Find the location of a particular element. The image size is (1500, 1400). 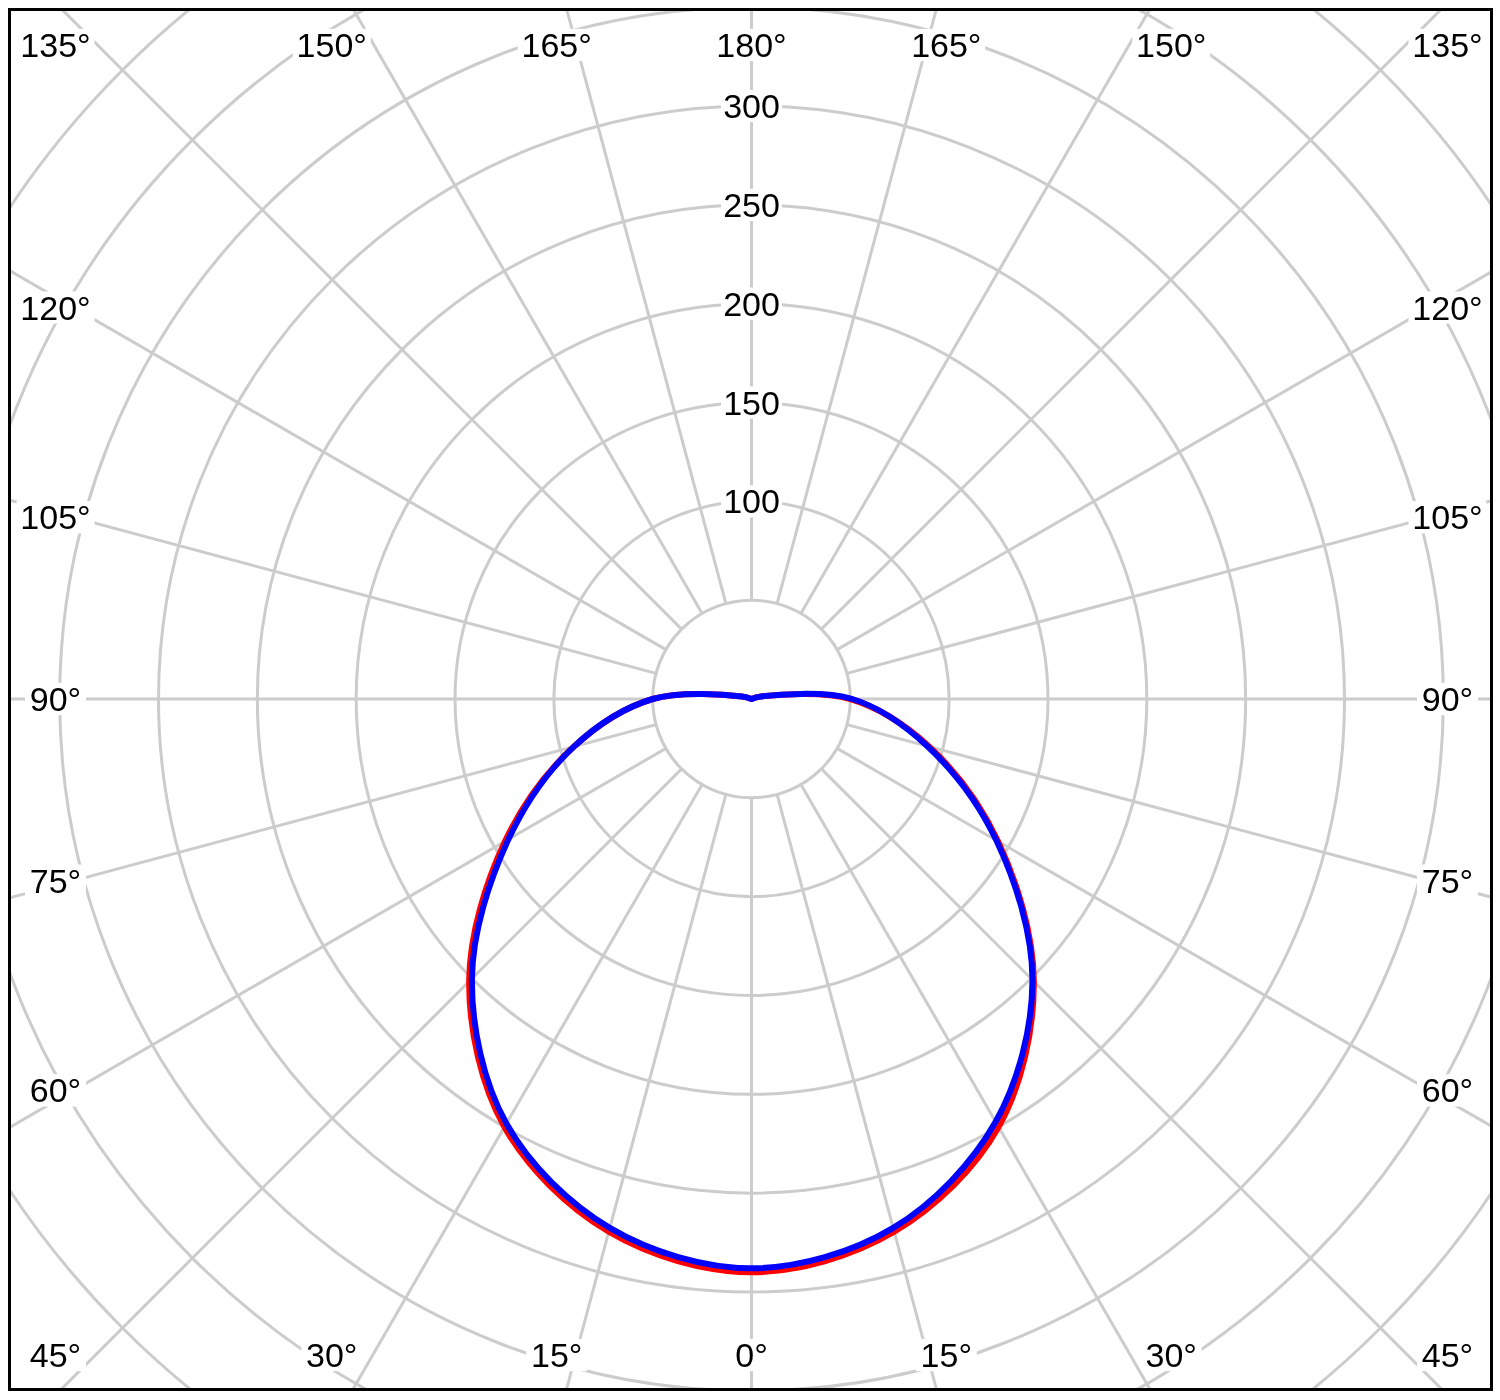

spoke-label: 0° is located at coordinates (751, 1355).